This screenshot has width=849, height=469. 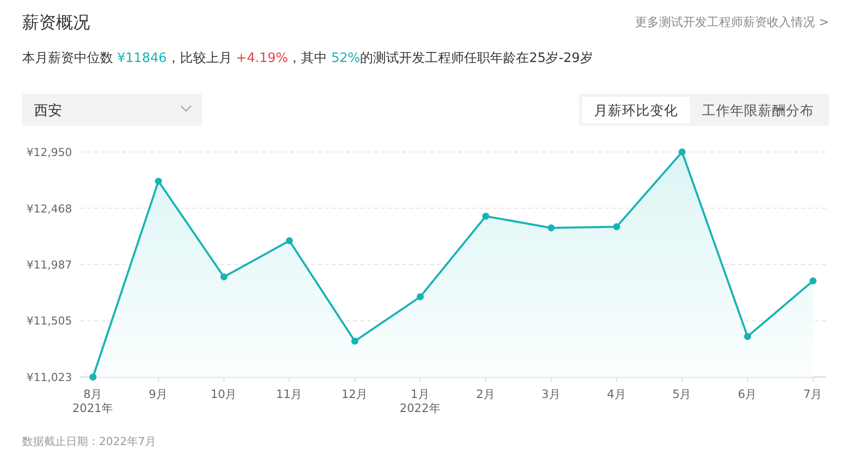 What do you see at coordinates (748, 394) in the screenshot?
I see `x-tick-label: 6月` at bounding box center [748, 394].